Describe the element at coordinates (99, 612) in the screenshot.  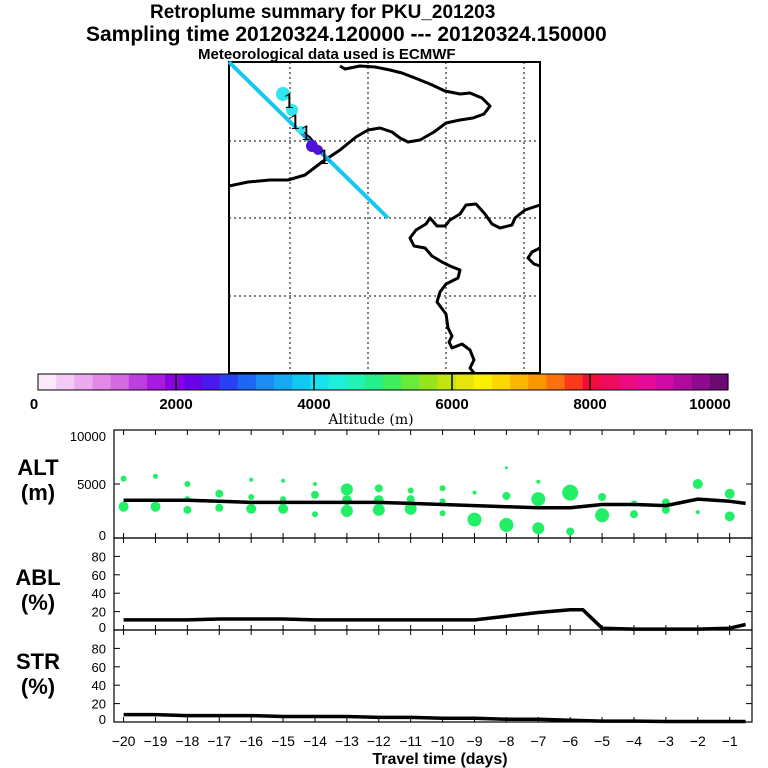
I see `abl-ytick-label: 20` at that location.